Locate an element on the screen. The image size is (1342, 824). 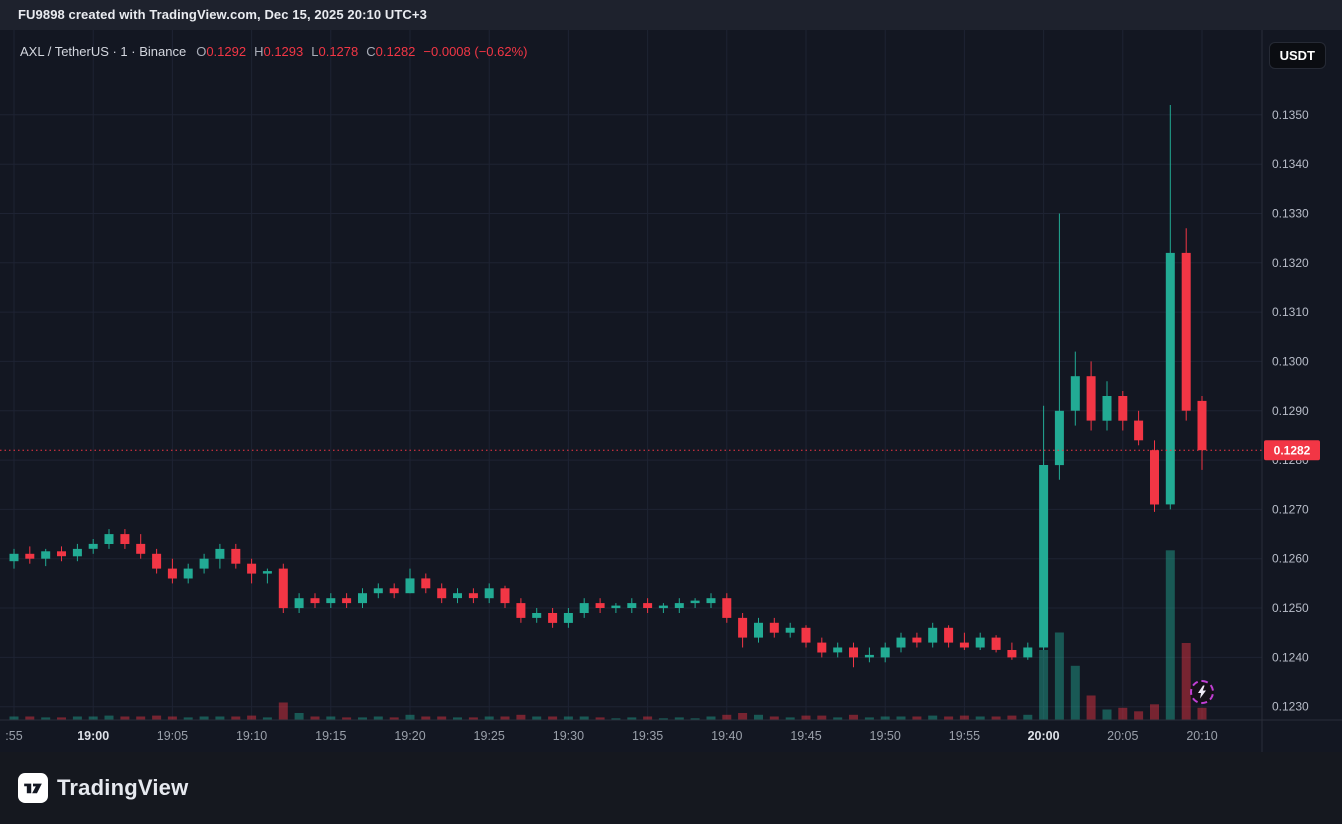
tradingview-logo-text: TradingView is located at coordinates (123, 787).